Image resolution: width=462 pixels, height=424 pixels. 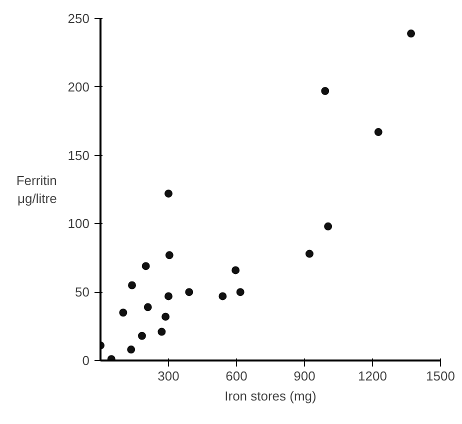 I want to click on x-tick-label: 1500, so click(x=440, y=376).